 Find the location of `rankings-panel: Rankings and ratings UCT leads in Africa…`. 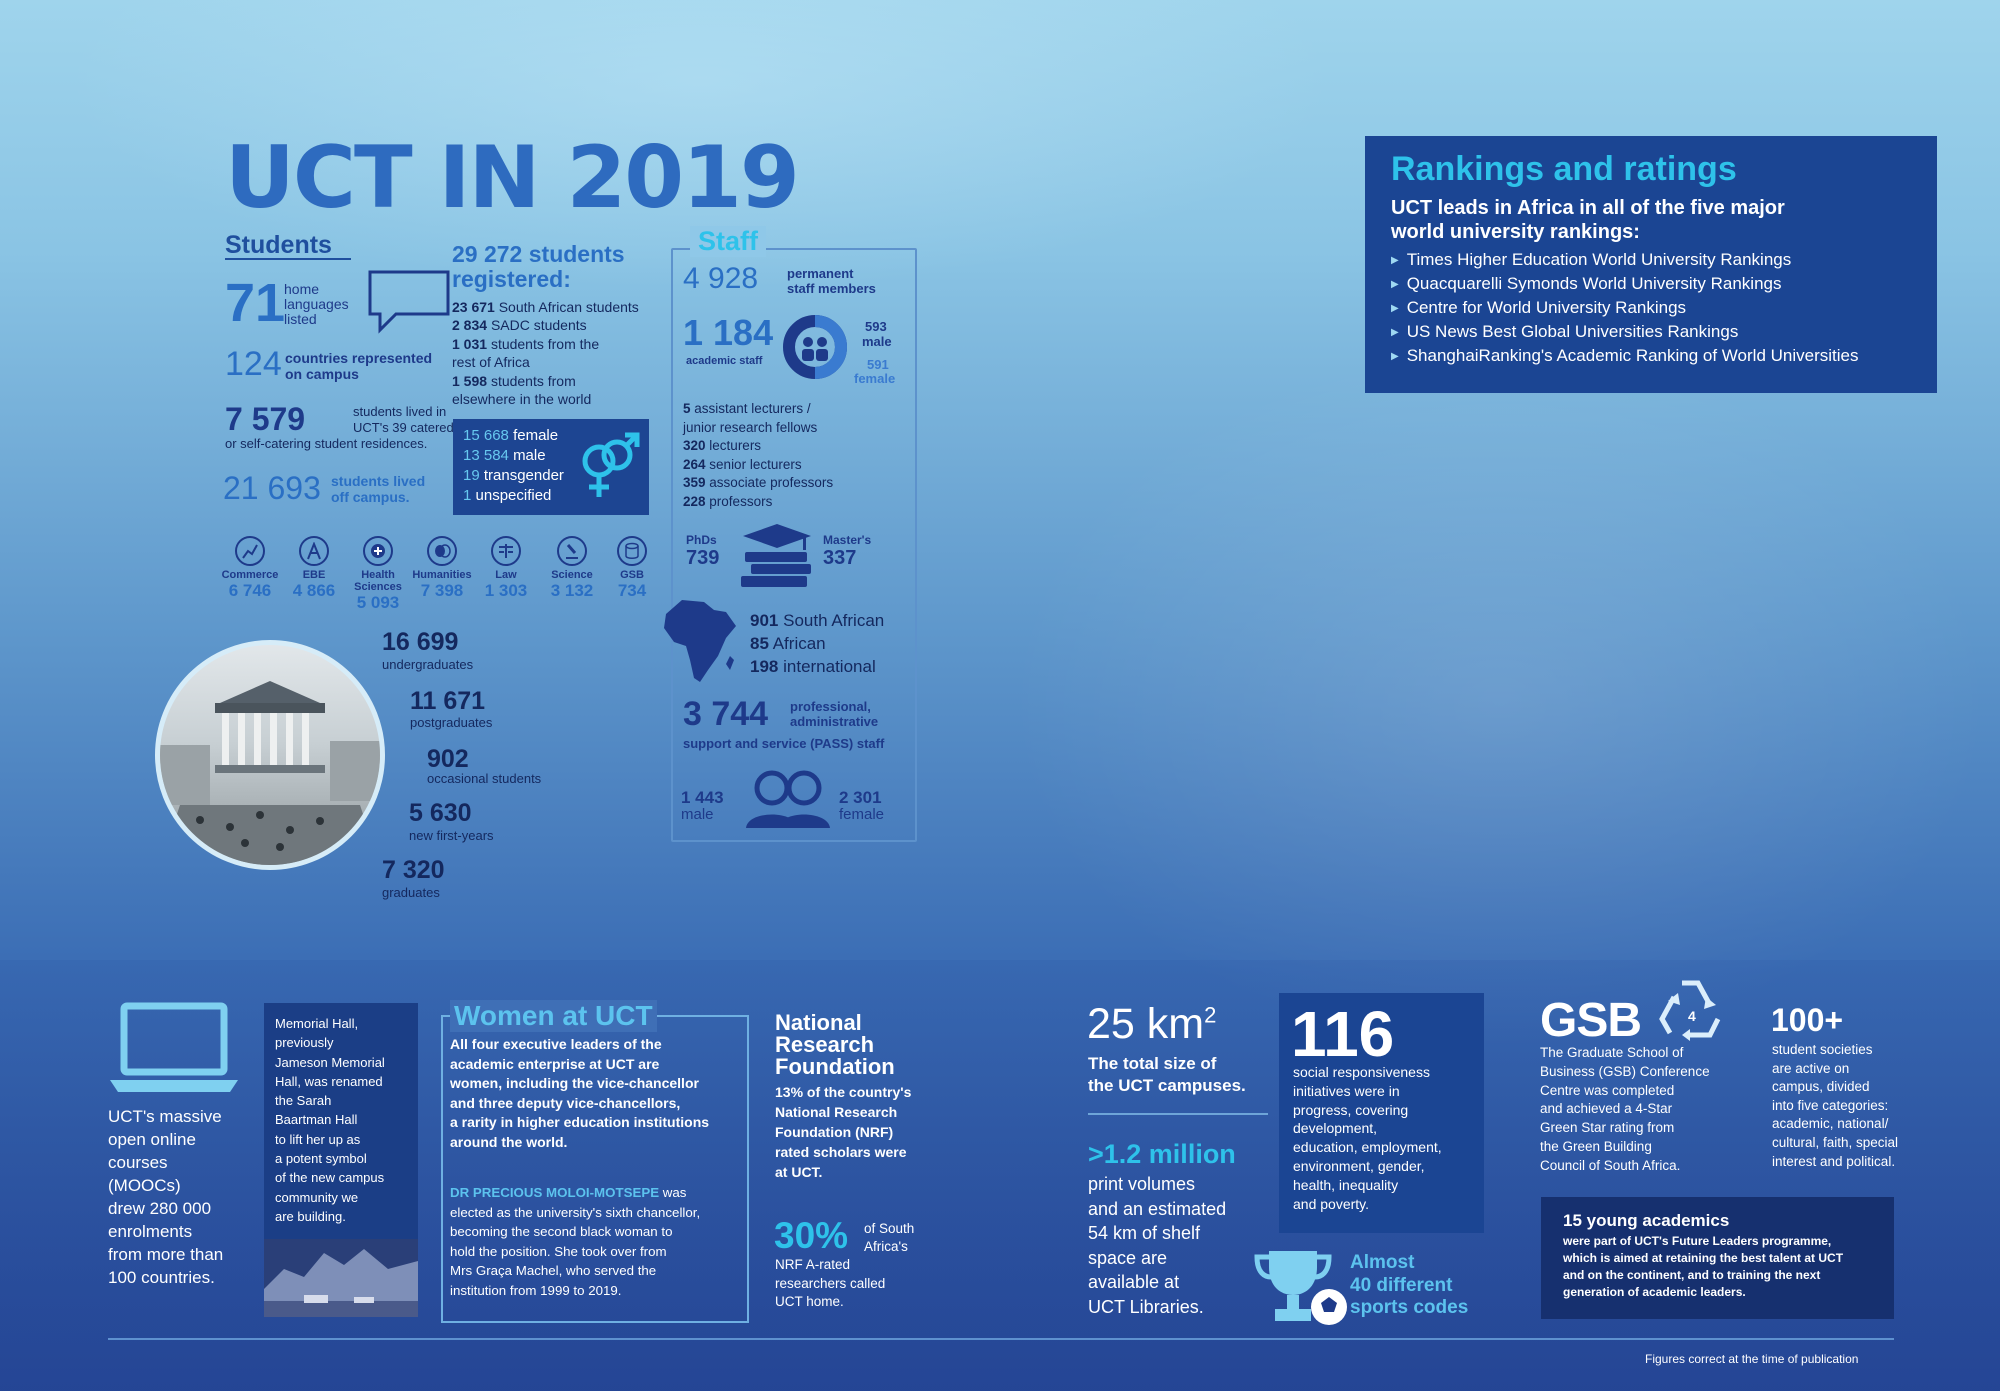

rankings-panel: Rankings and ratings UCT leads in Africa… is located at coordinates (1651, 264).